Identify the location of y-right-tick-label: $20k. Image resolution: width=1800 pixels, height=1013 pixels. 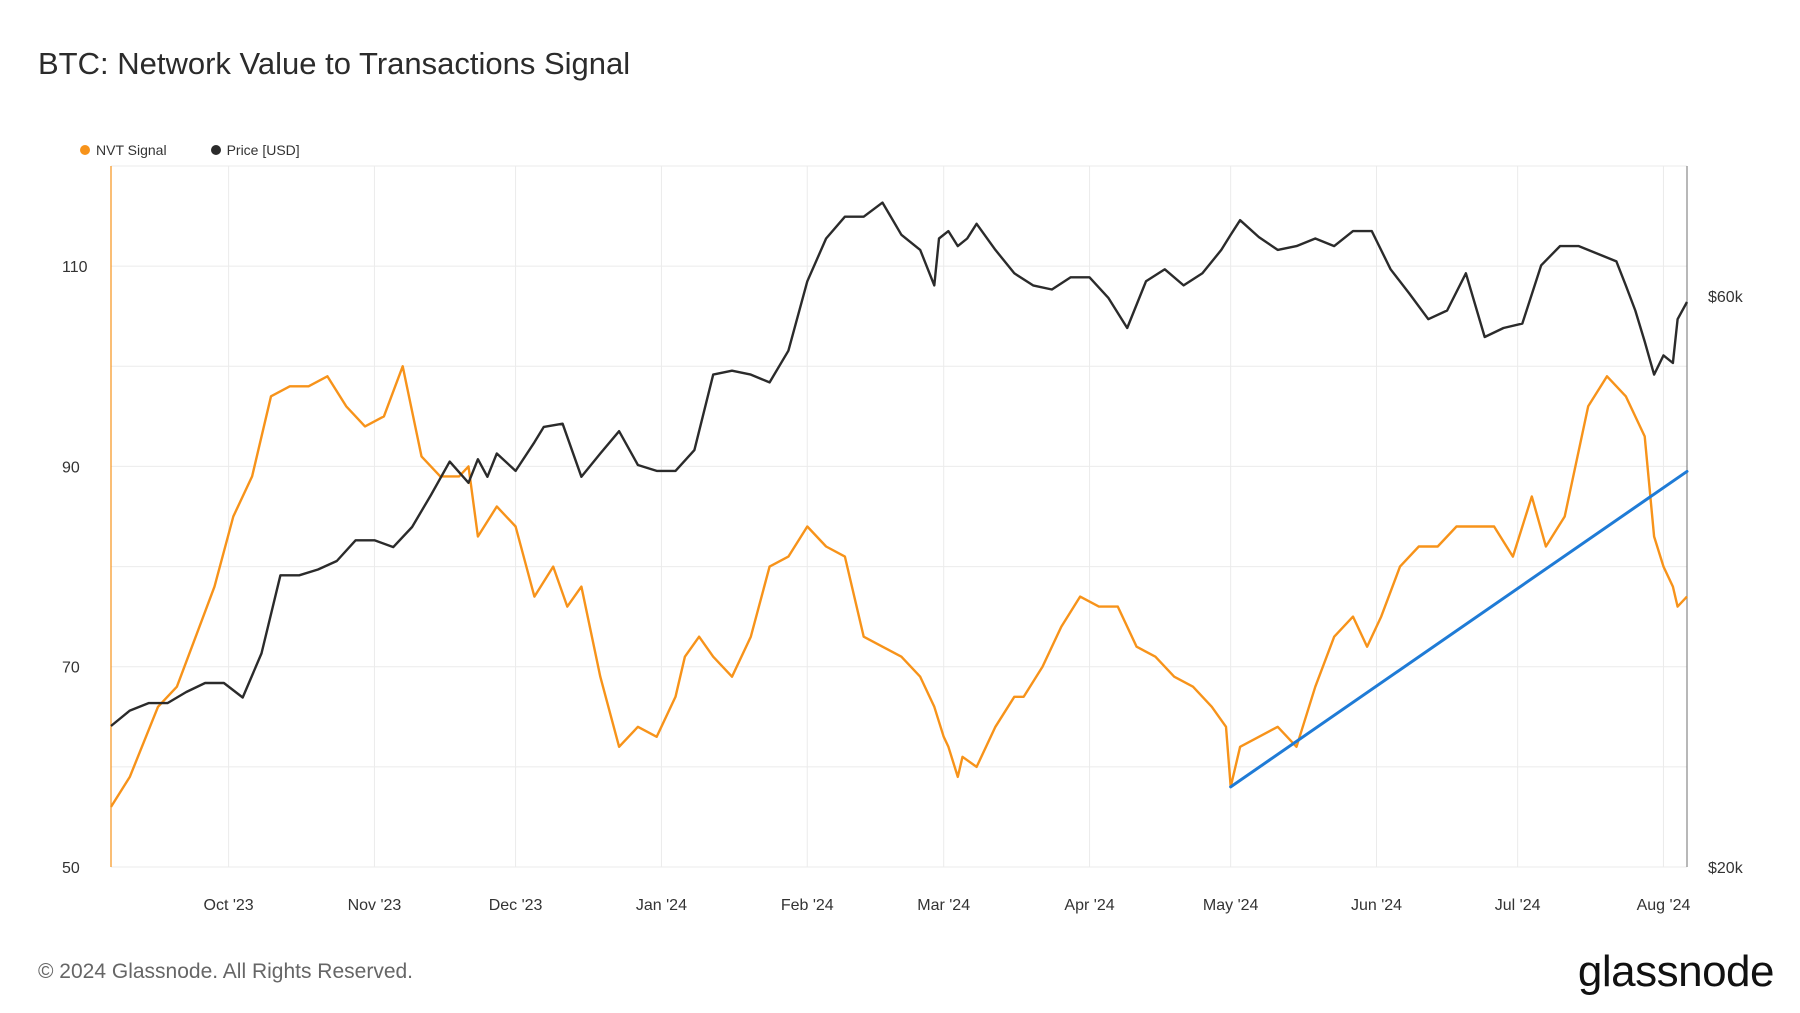
(1726, 868).